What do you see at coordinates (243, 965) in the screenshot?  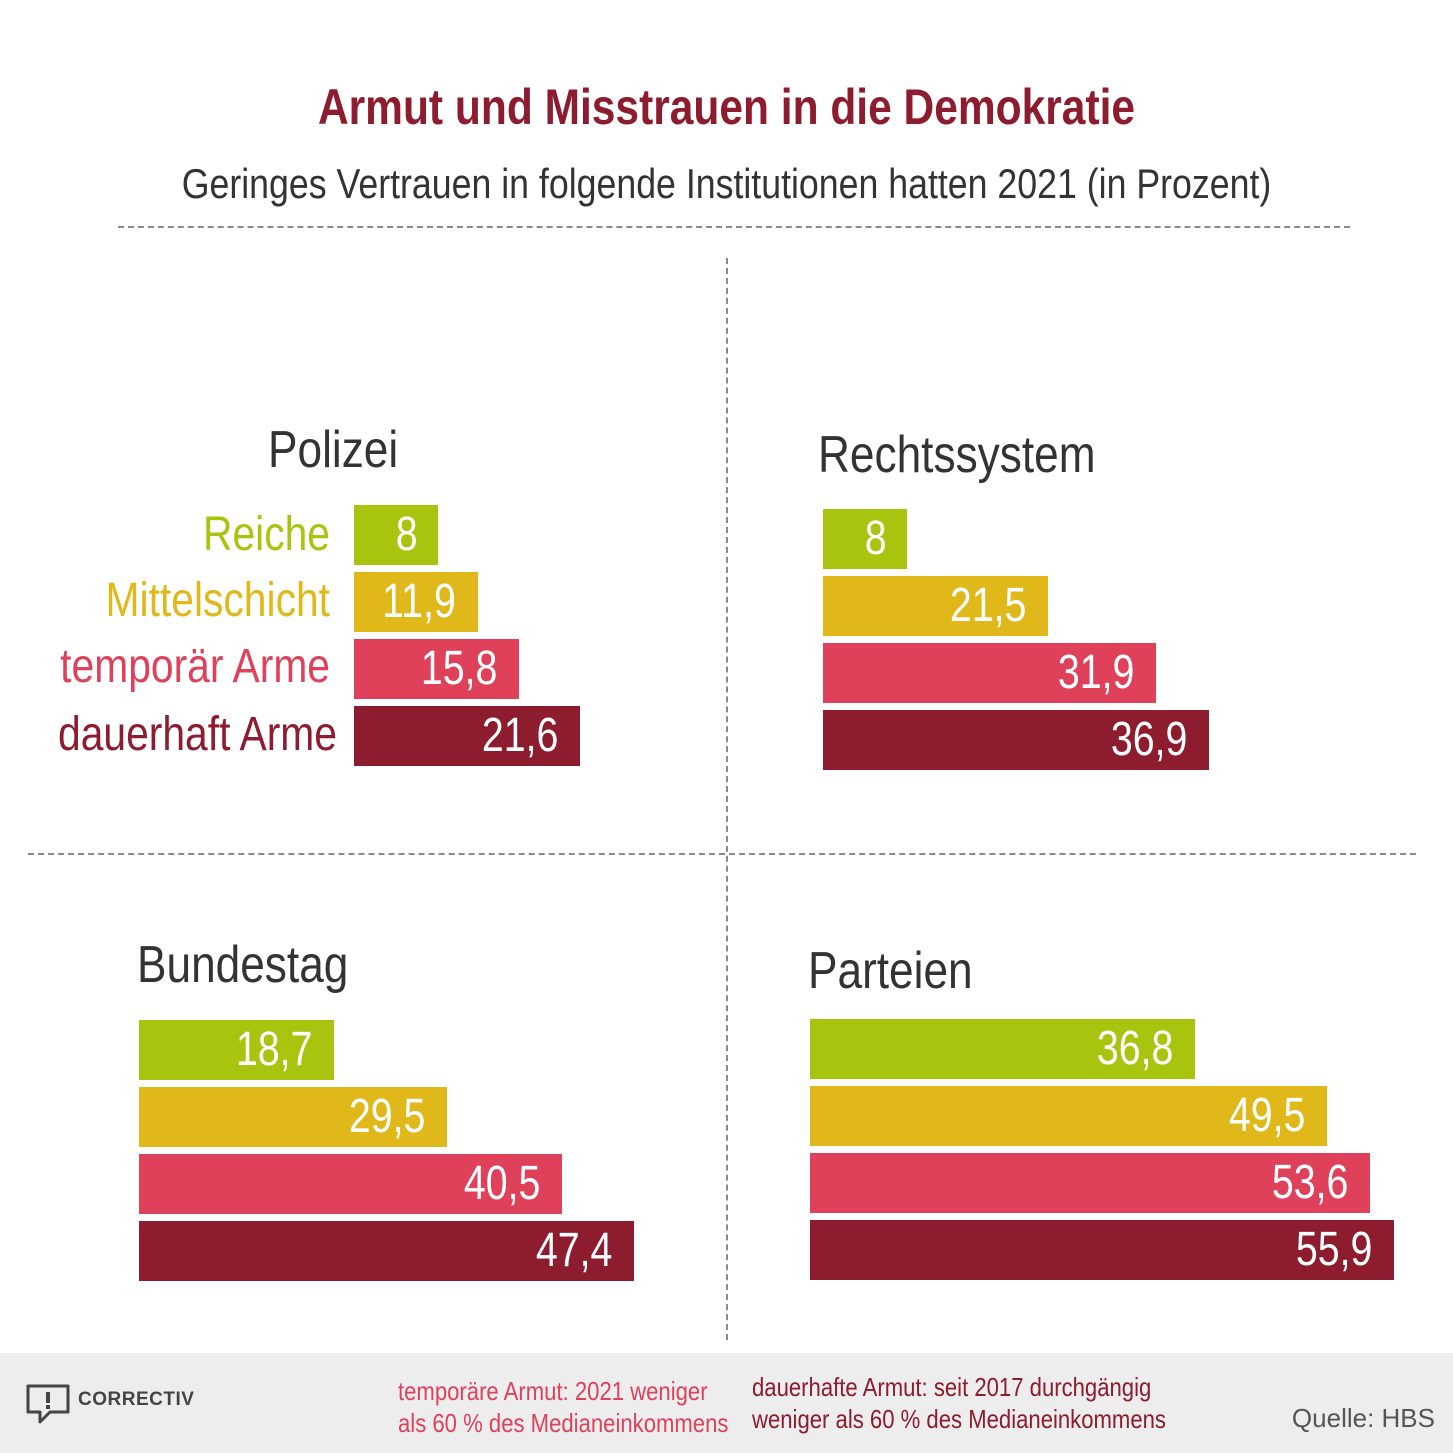 I see `panel-title-bundestag: Bundestag` at bounding box center [243, 965].